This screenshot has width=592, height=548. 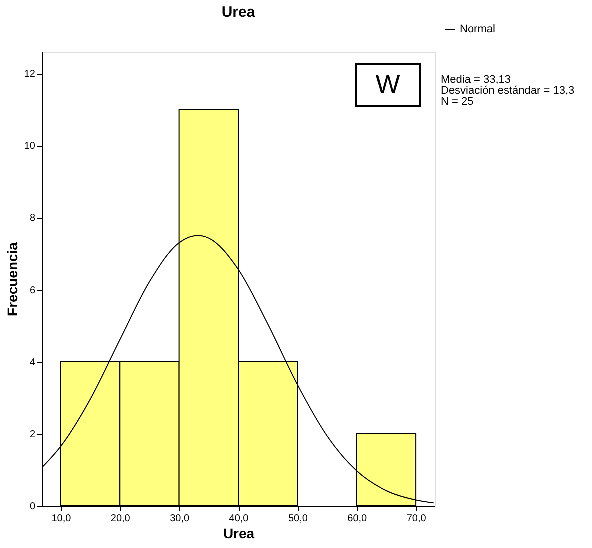 What do you see at coordinates (298, 519) in the screenshot?
I see `x-tick-label: 50,0` at bounding box center [298, 519].